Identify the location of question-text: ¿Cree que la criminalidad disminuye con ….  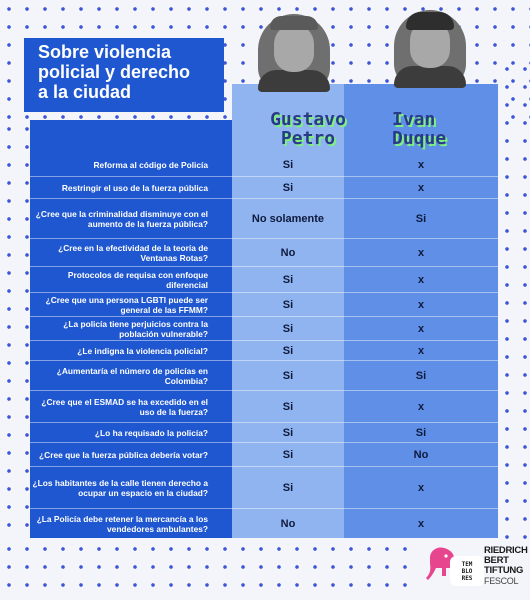
(121, 218).